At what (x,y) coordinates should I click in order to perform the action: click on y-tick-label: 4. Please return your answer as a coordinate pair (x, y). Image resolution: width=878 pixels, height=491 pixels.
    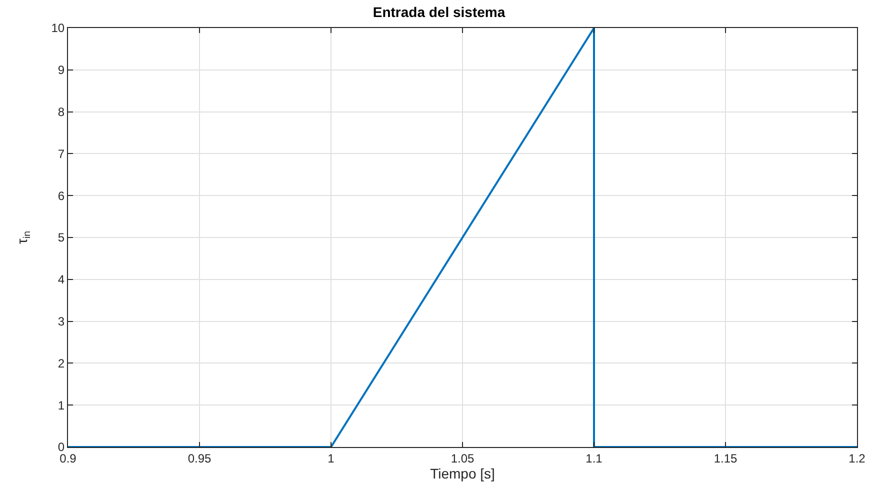
    Looking at the image, I should click on (61, 279).